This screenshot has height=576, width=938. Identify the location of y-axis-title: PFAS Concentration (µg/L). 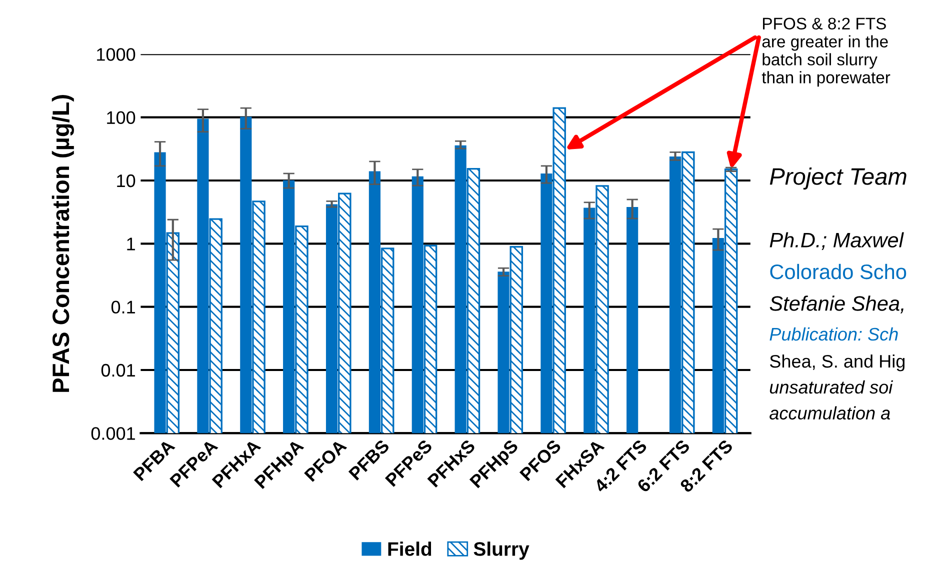
(63, 243).